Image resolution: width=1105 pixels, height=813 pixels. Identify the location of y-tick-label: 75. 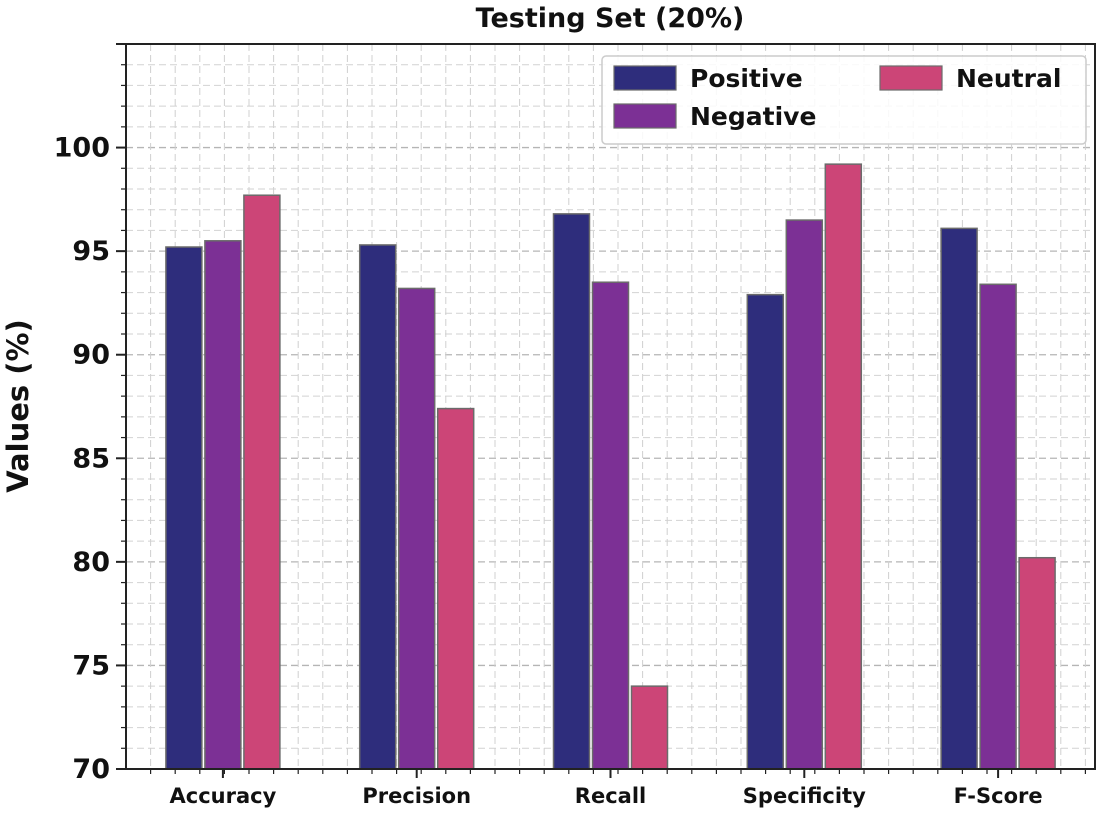
(91, 665).